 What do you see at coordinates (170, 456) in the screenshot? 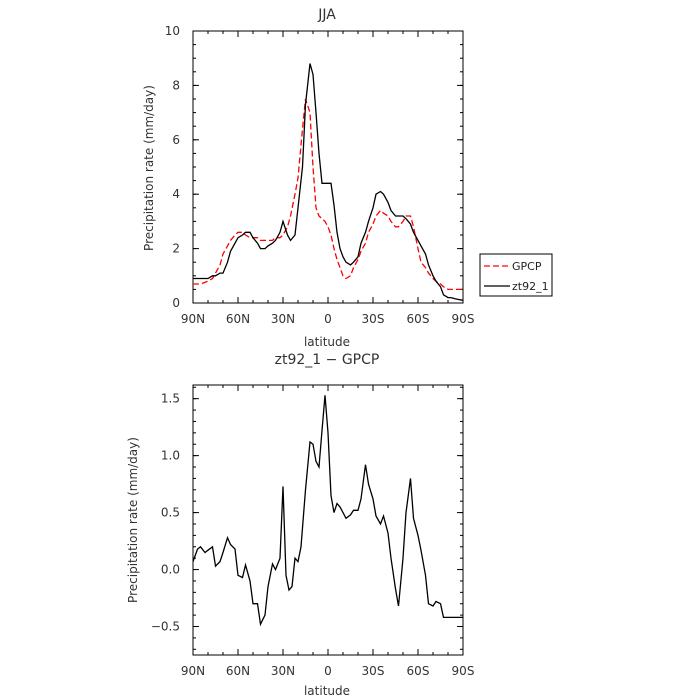
I see `y-tick-label: 1.0` at bounding box center [170, 456].